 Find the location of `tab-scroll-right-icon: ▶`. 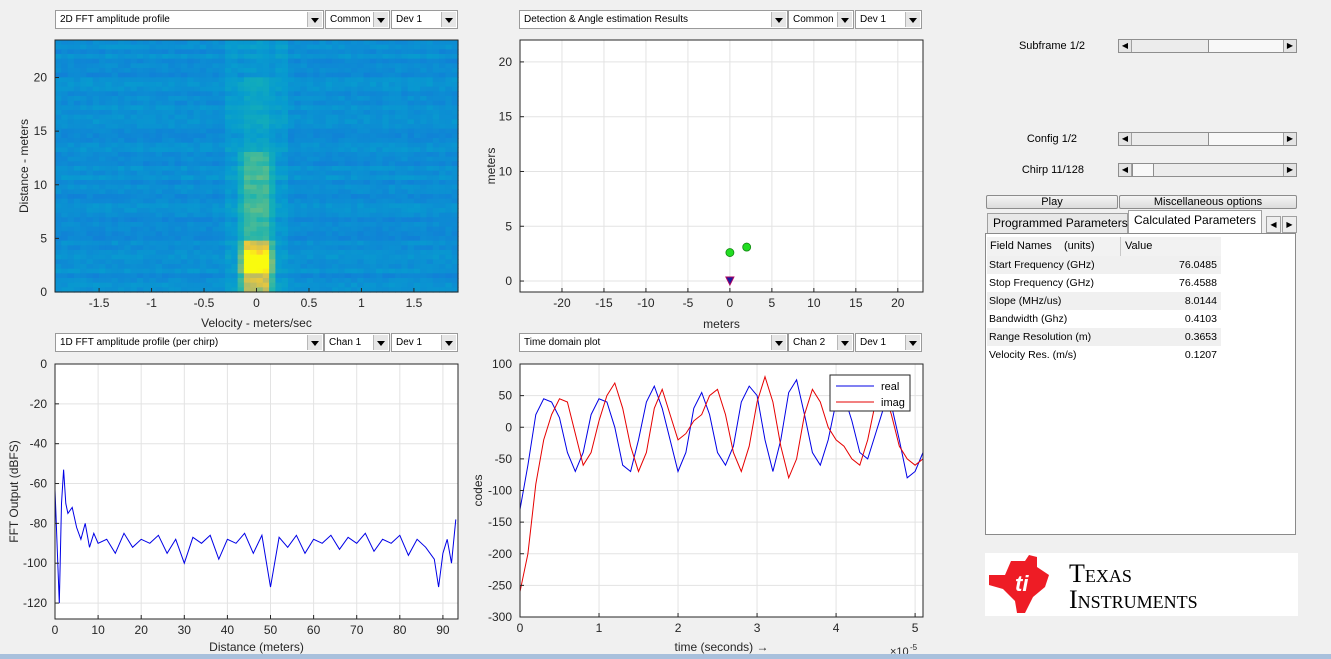

tab-scroll-right-icon: ▶ is located at coordinates (1289, 224).